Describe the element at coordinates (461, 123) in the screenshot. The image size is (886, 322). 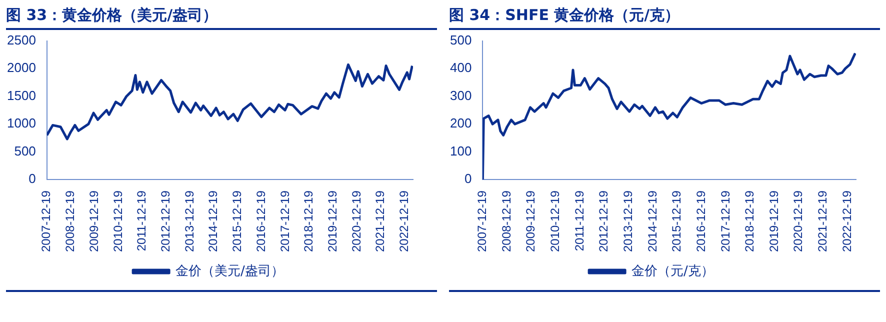
I see `y-tick-label: 200` at that location.